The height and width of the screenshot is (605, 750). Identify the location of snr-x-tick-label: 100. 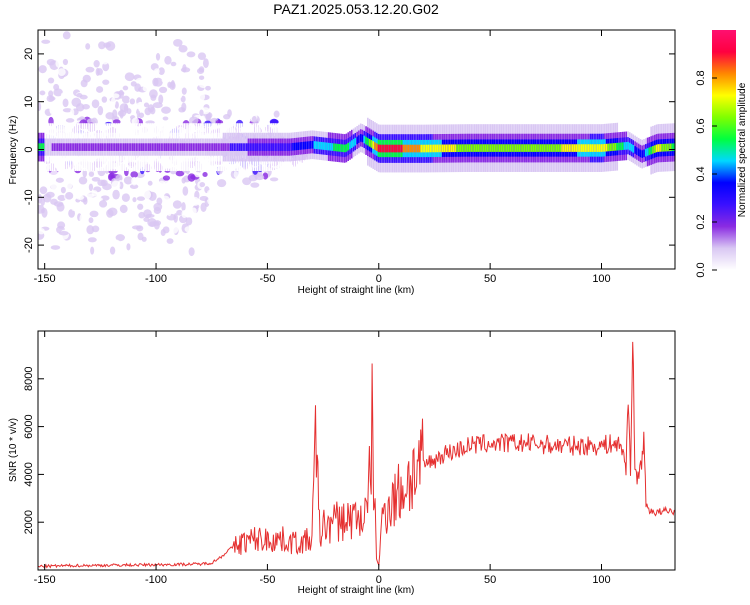
(601, 580).